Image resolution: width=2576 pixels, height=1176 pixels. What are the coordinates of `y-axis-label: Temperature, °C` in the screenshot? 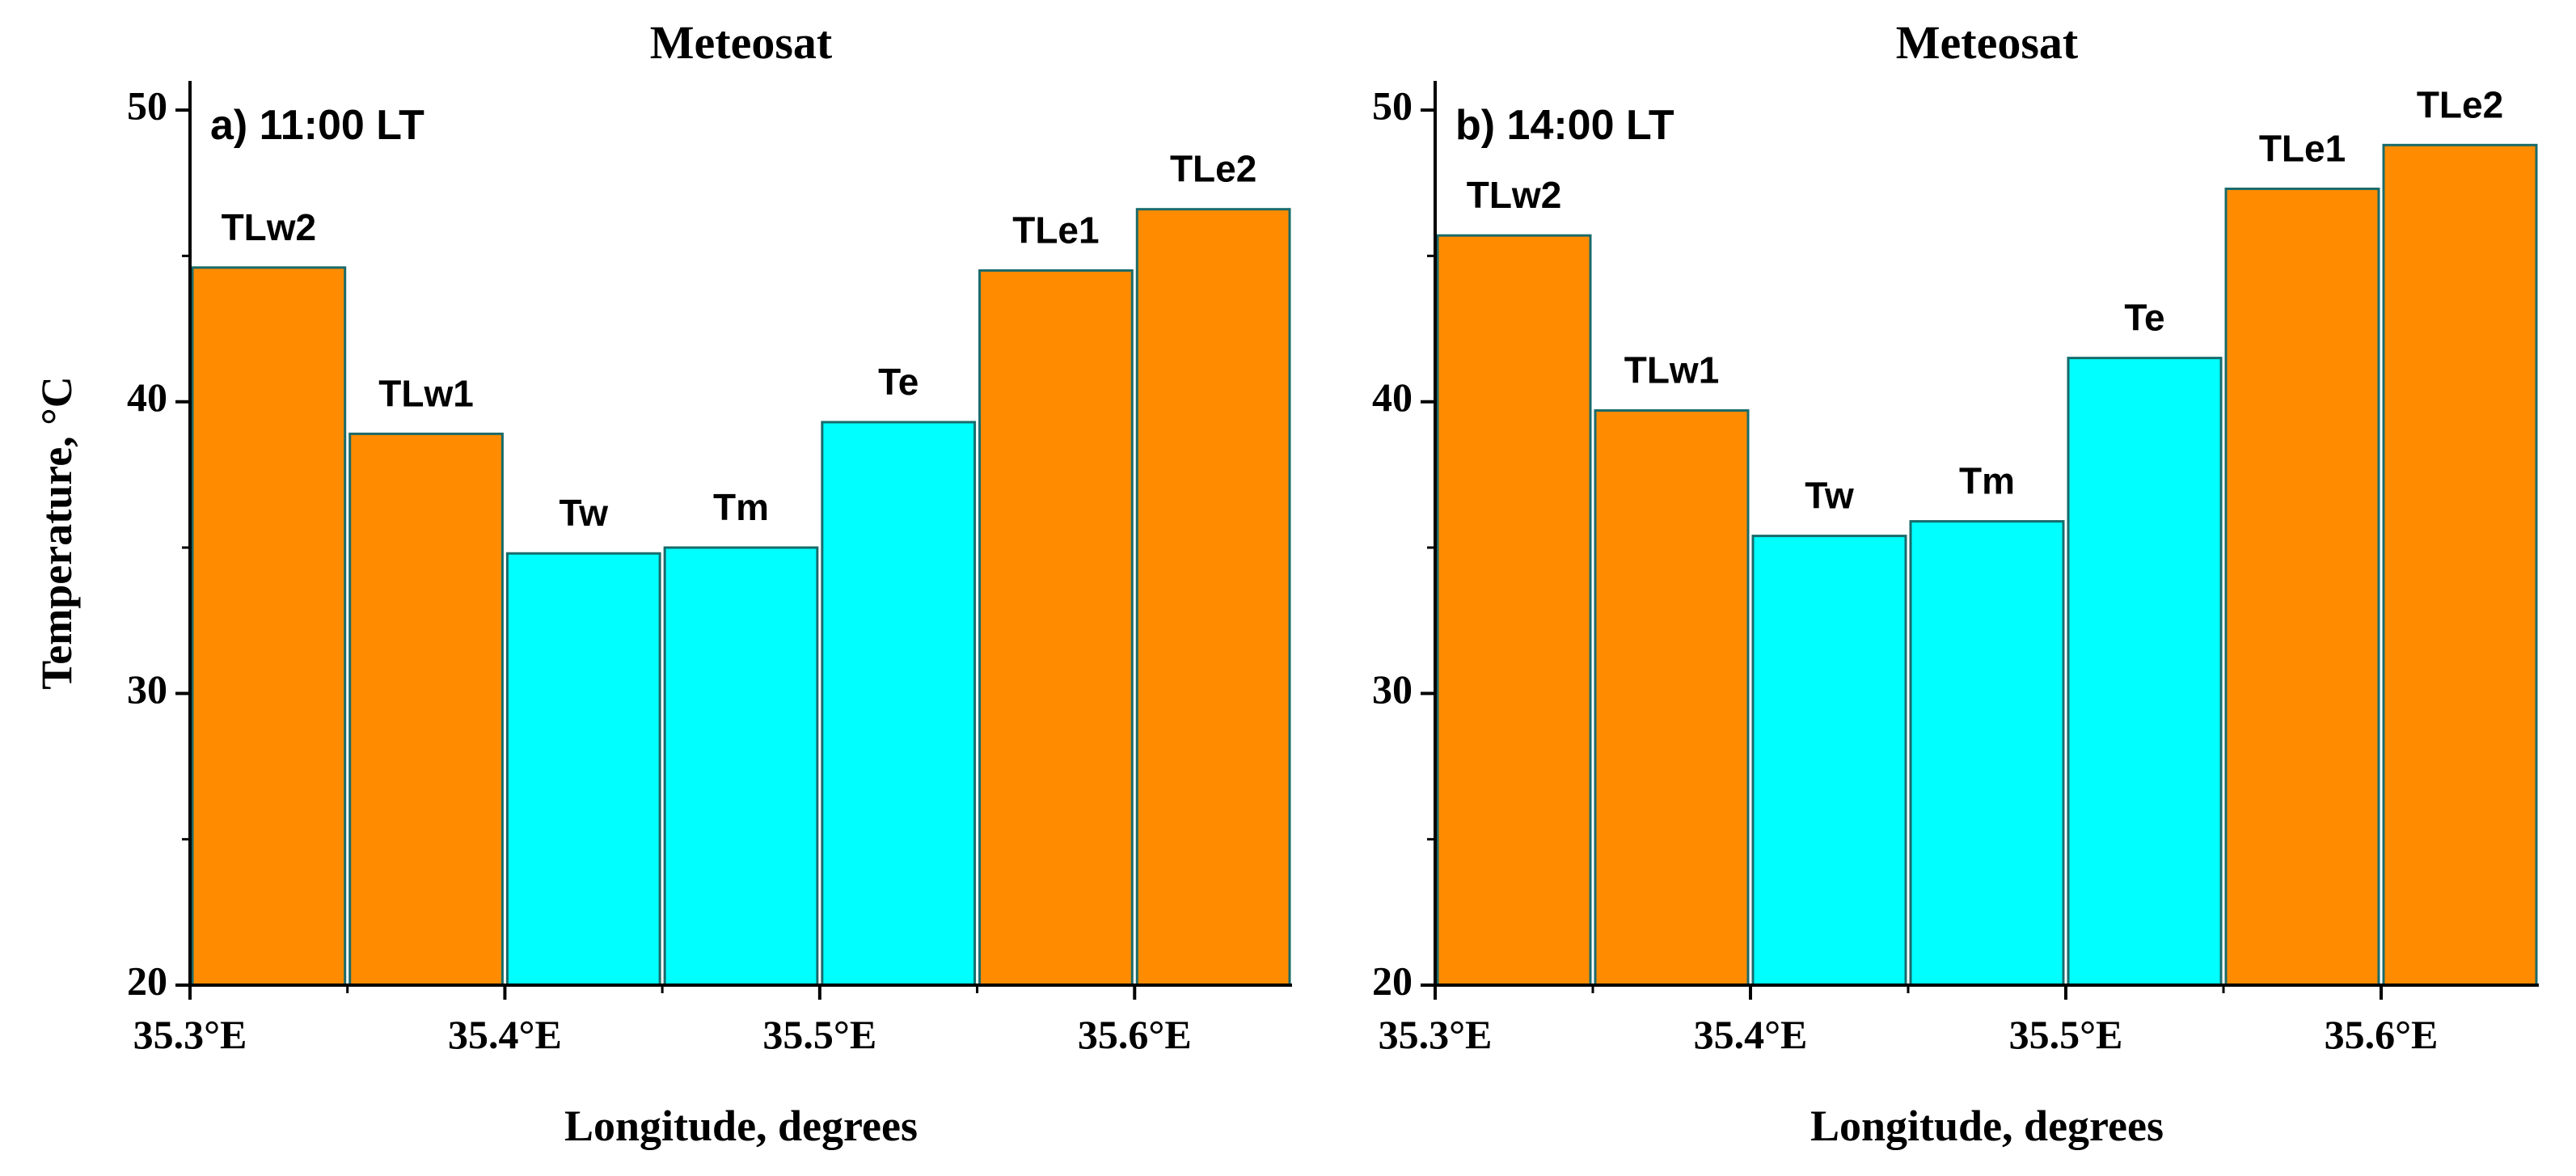 It's located at (56, 533).